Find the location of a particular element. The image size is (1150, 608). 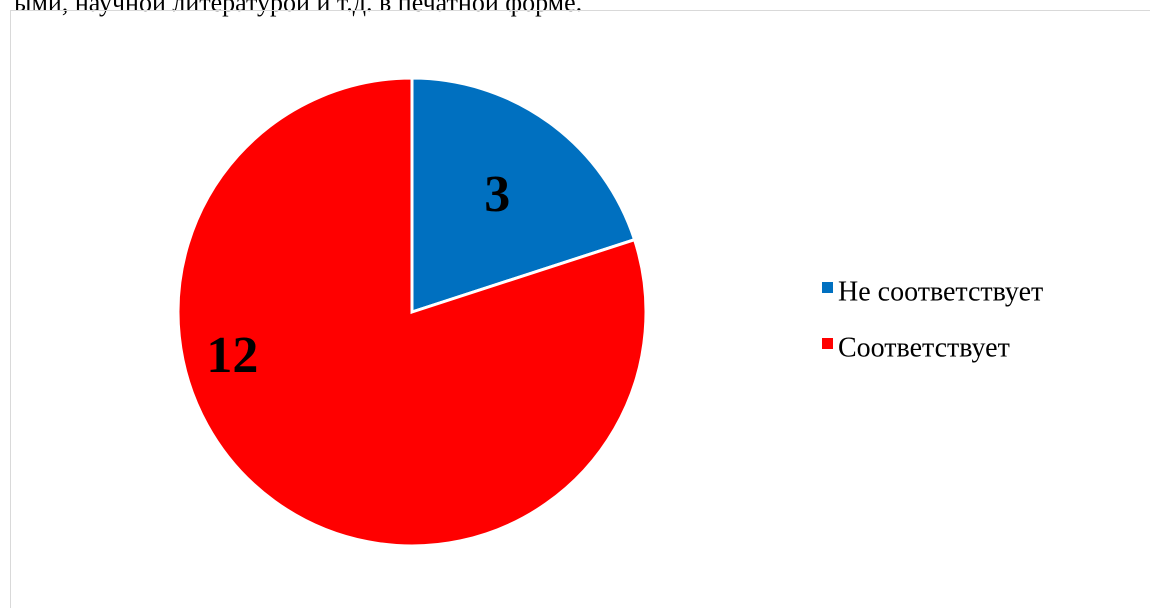

pie-data-label-2: 12 is located at coordinates (232, 355).